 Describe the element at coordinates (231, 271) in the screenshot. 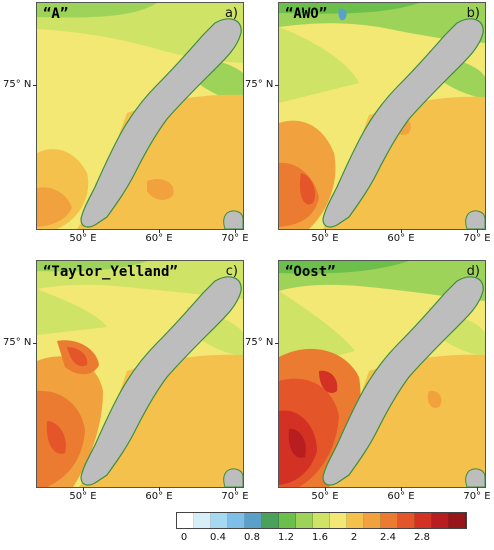

I see `panel-letter: c)` at that location.